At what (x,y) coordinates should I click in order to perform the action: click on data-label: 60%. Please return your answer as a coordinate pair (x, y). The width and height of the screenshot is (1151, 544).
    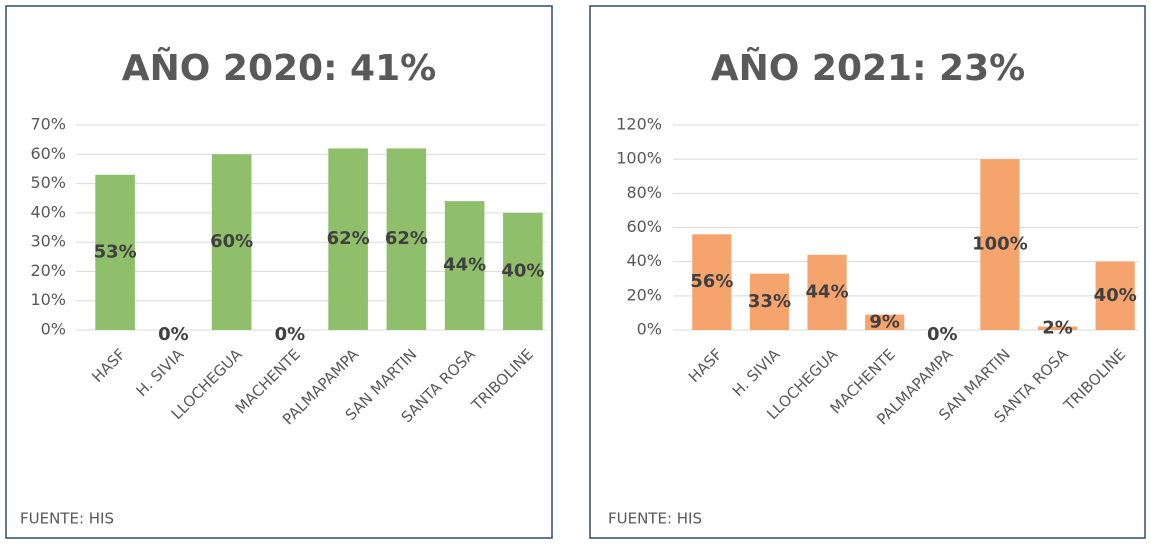
    Looking at the image, I should click on (231, 241).